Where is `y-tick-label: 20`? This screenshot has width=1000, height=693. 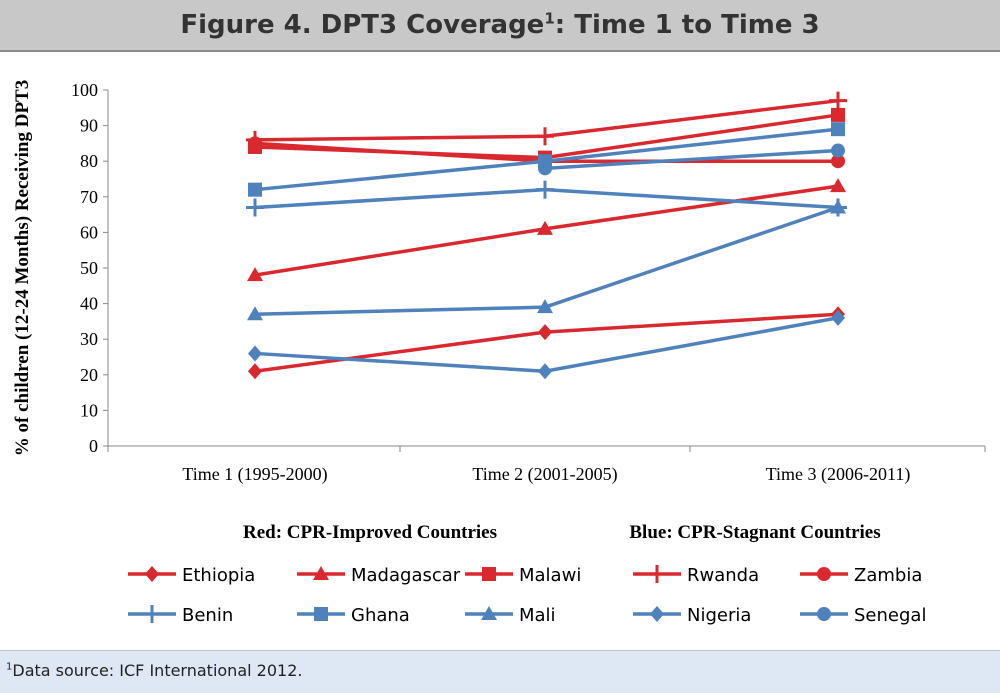
y-tick-label: 20 is located at coordinates (89, 375).